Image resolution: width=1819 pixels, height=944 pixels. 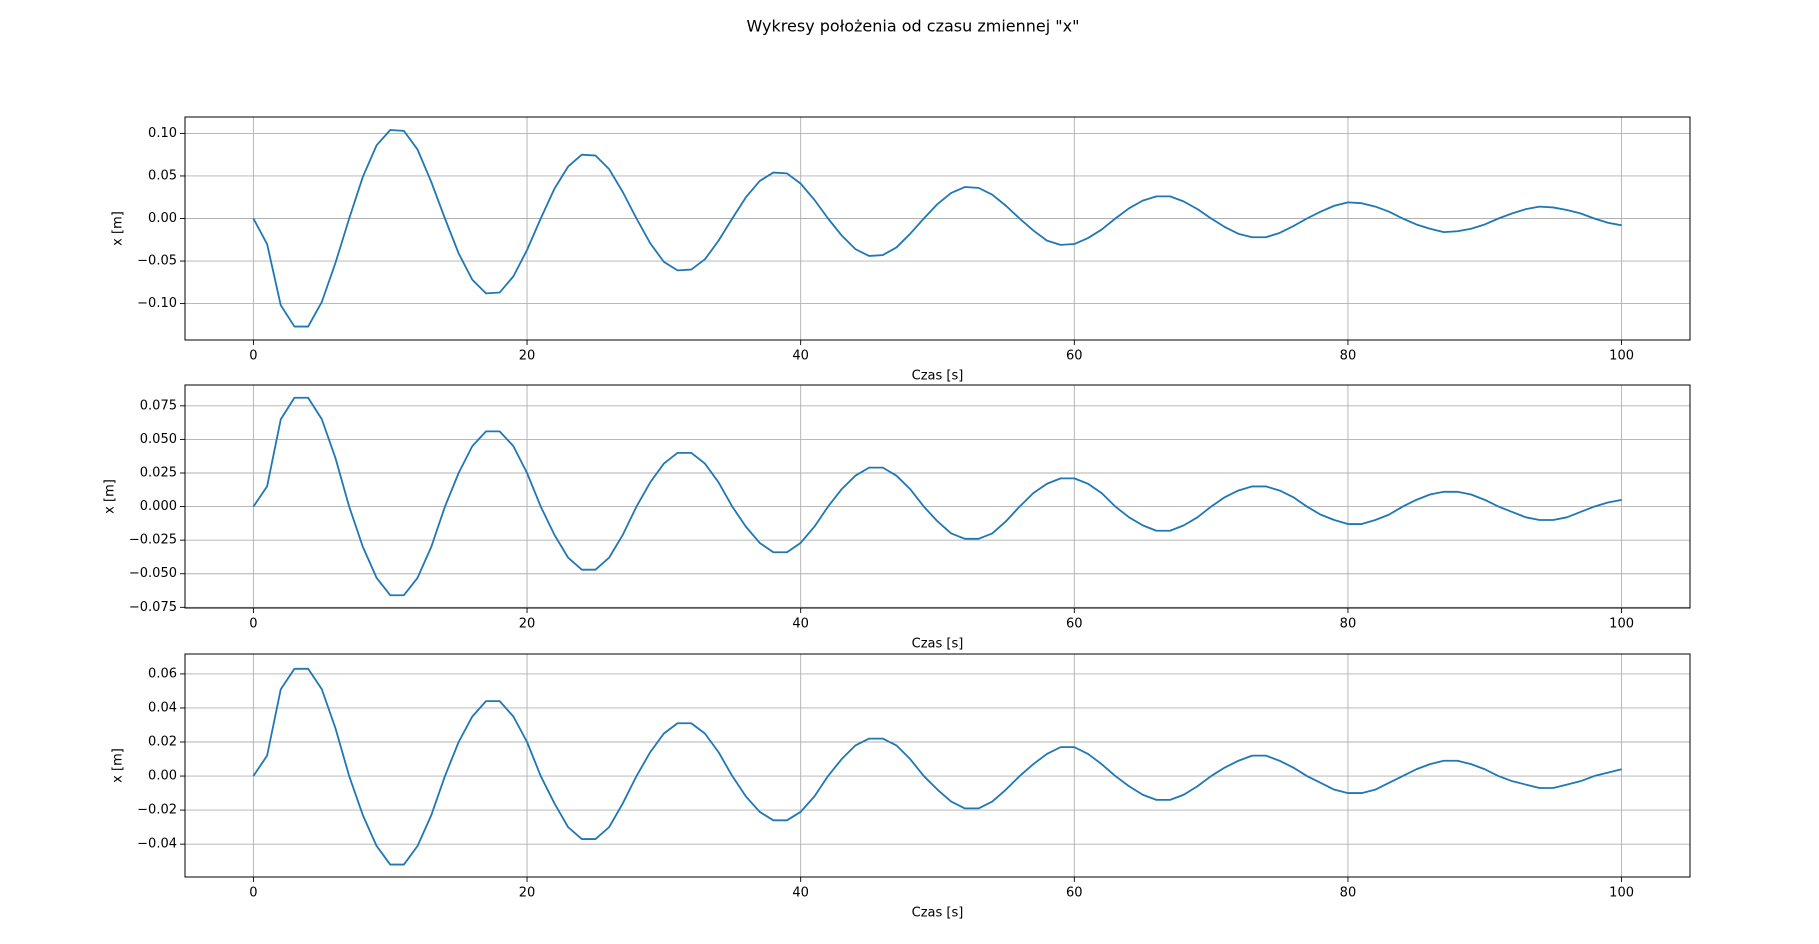 What do you see at coordinates (157, 844) in the screenshot?
I see `y-tick-label: −0.04` at bounding box center [157, 844].